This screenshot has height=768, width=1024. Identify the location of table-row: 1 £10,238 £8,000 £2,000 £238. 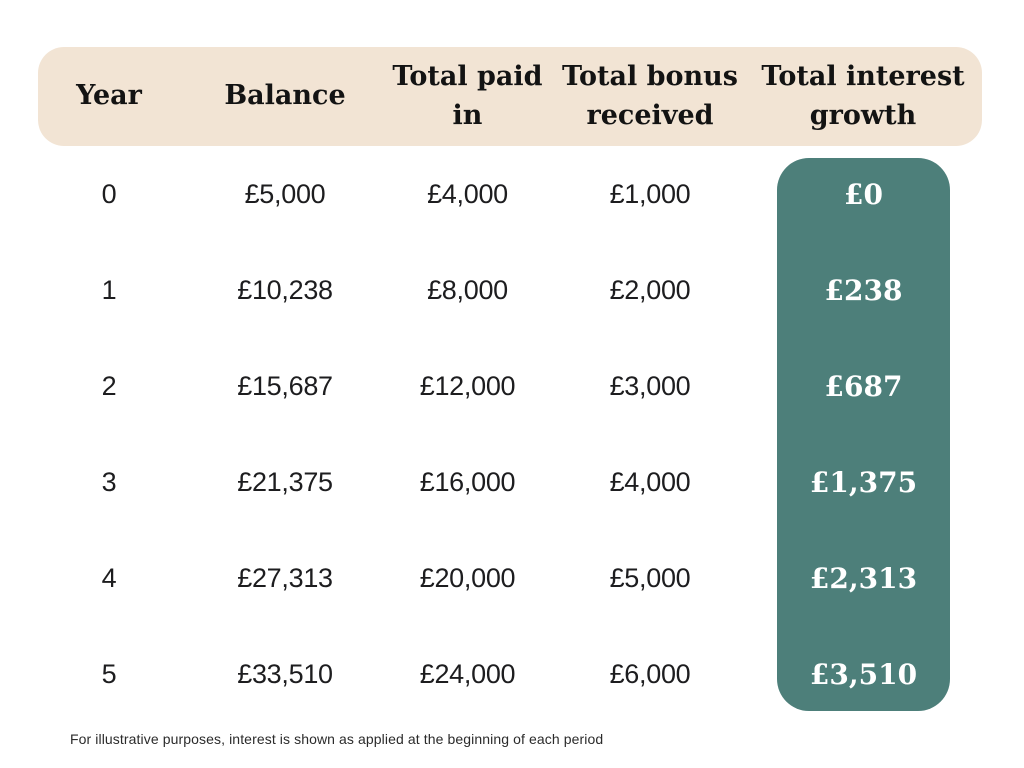
(510, 290).